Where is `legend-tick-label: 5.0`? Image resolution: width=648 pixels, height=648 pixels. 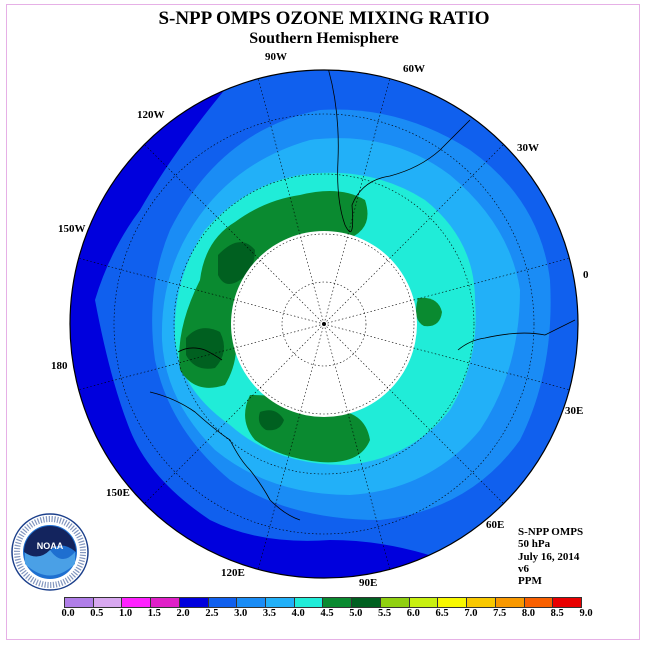 legend-tick-label: 5.0 is located at coordinates (356, 613).